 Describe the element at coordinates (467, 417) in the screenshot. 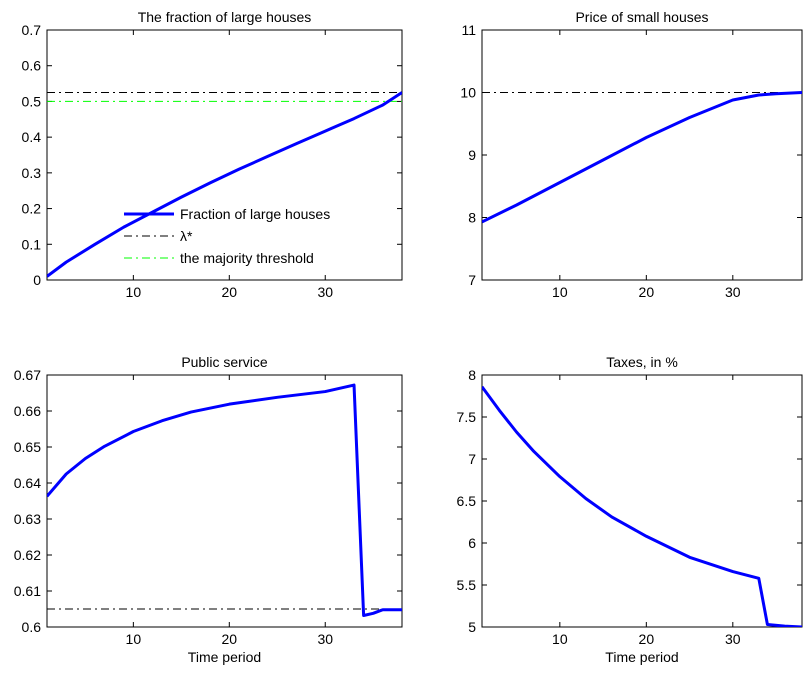

I see `y-tick-label: 7.5` at that location.